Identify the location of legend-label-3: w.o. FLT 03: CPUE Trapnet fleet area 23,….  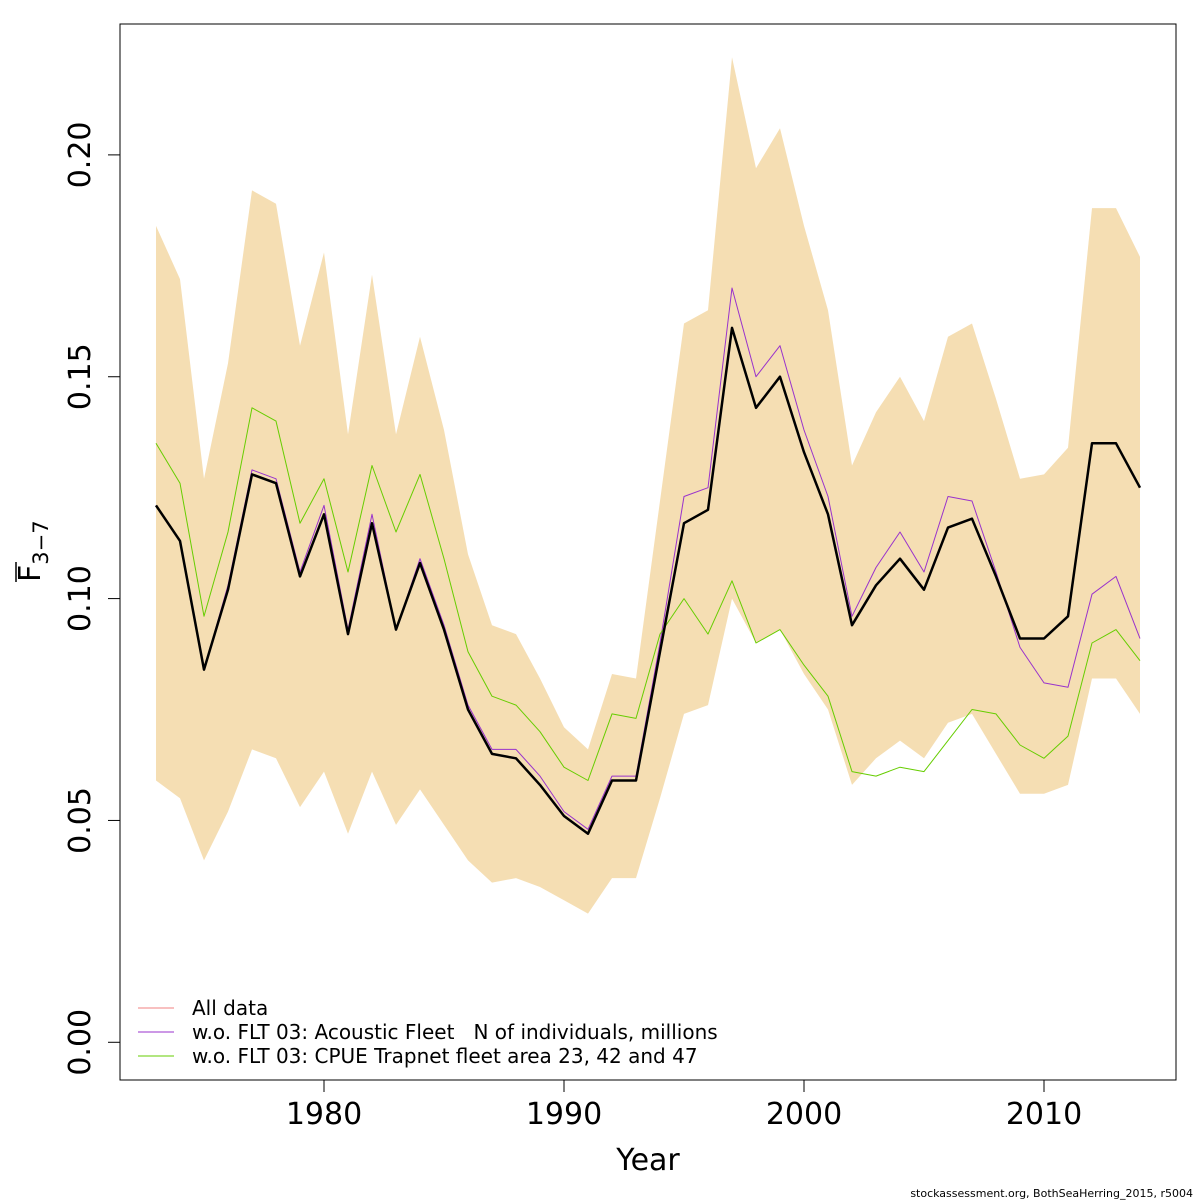
(445, 1056).